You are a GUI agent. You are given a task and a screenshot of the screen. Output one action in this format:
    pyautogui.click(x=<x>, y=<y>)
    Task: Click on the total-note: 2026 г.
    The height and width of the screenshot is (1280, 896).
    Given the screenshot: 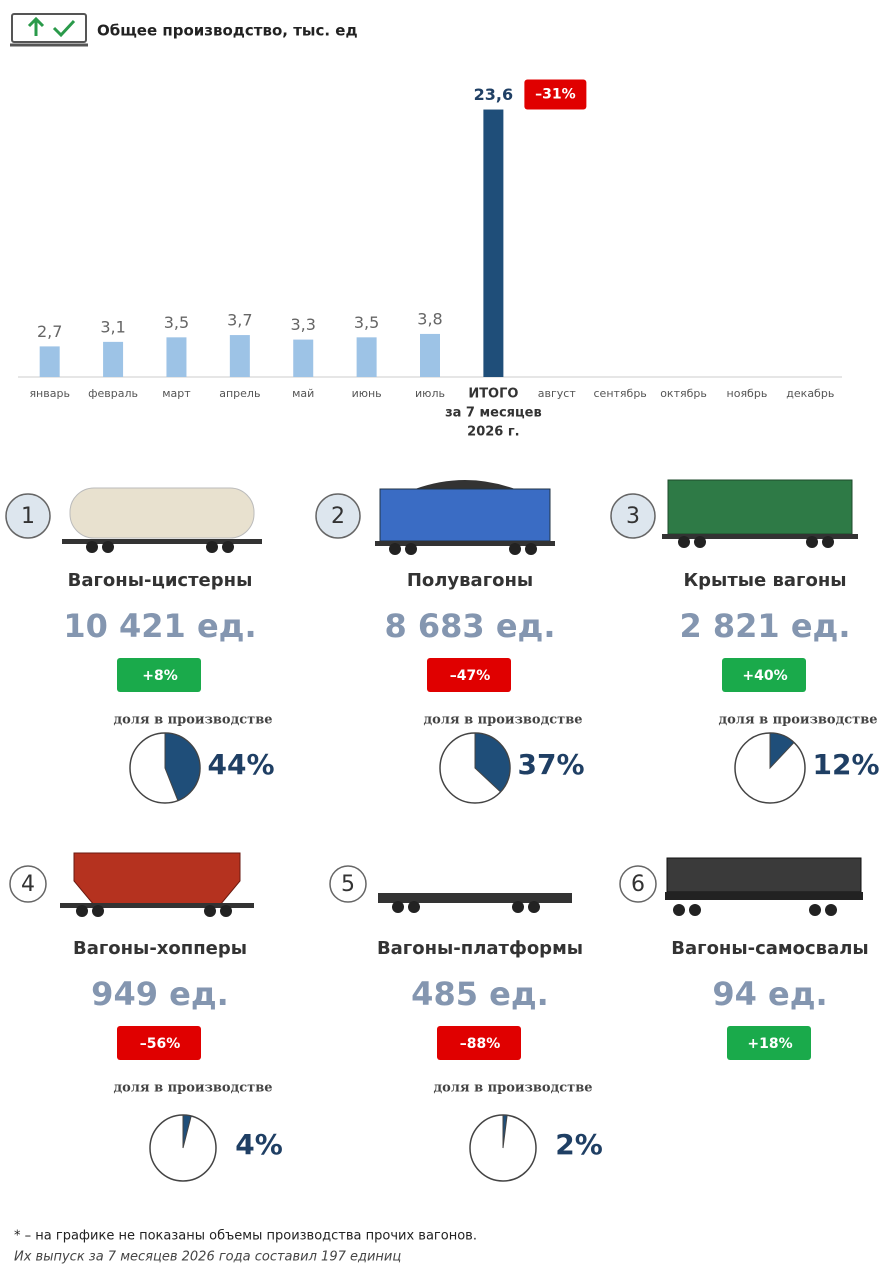 What is the action you would take?
    pyautogui.click(x=493, y=432)
    